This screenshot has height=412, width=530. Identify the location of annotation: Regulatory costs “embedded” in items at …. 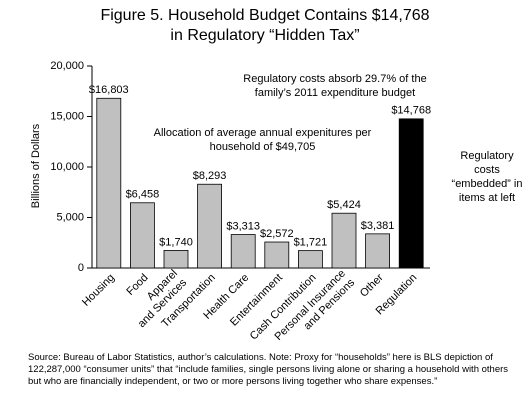
(487, 177).